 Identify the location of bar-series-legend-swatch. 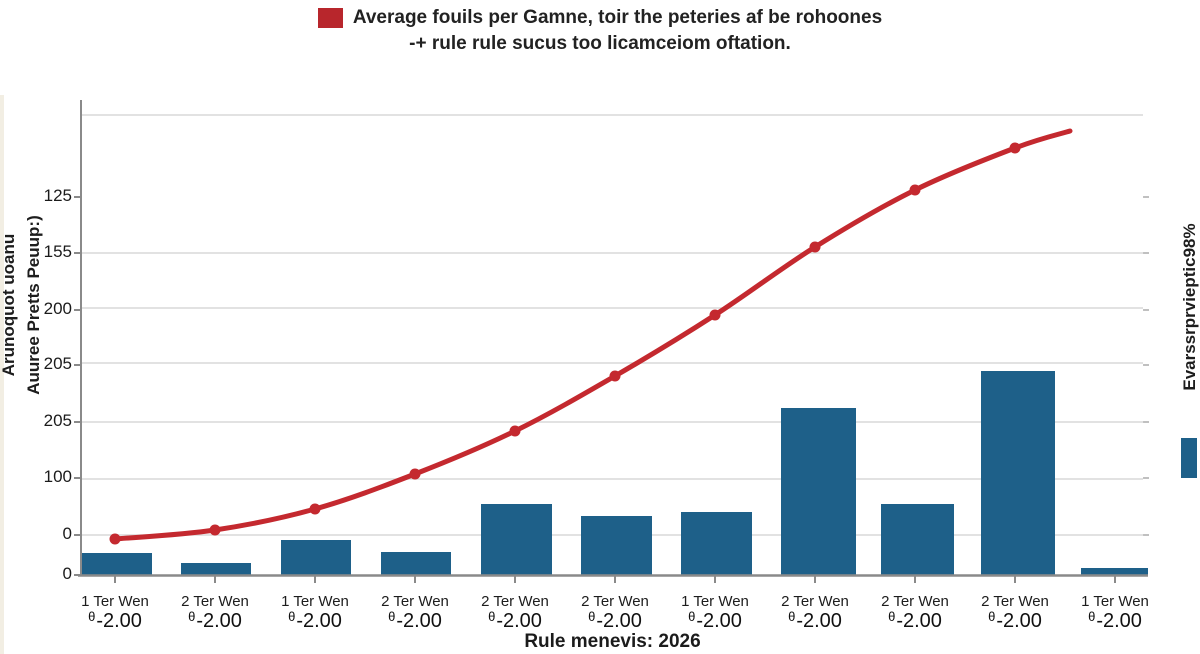
(1189, 458).